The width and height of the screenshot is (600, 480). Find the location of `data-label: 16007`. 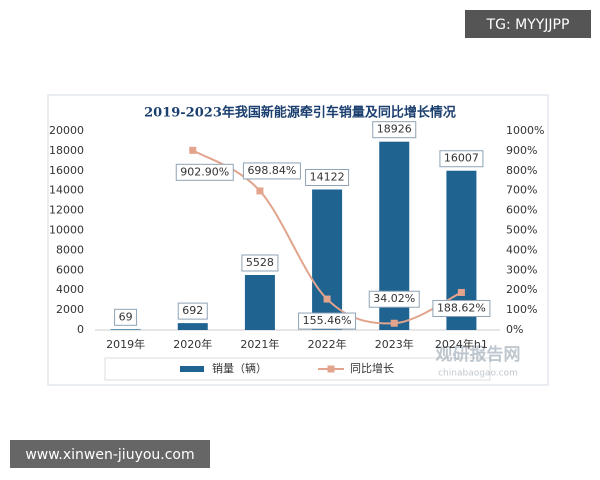

data-label: 16007 is located at coordinates (461, 158).